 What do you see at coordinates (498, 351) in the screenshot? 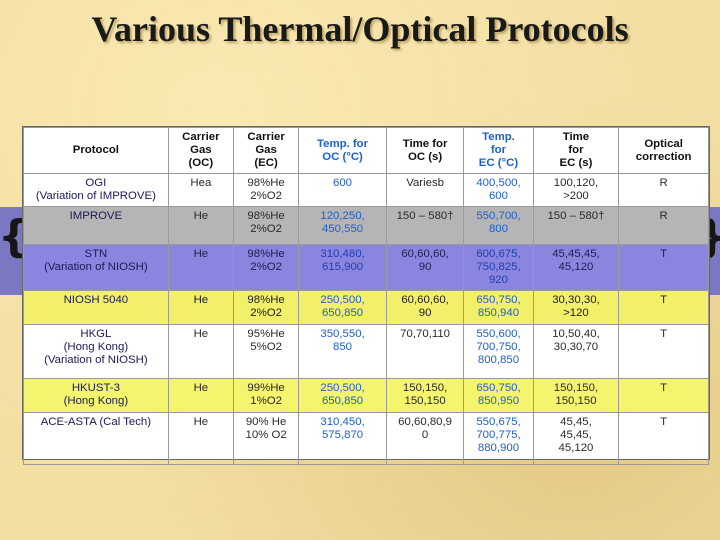
I see `cell-temp-ec: 550,600, 700,750, 800,850` at bounding box center [498, 351].